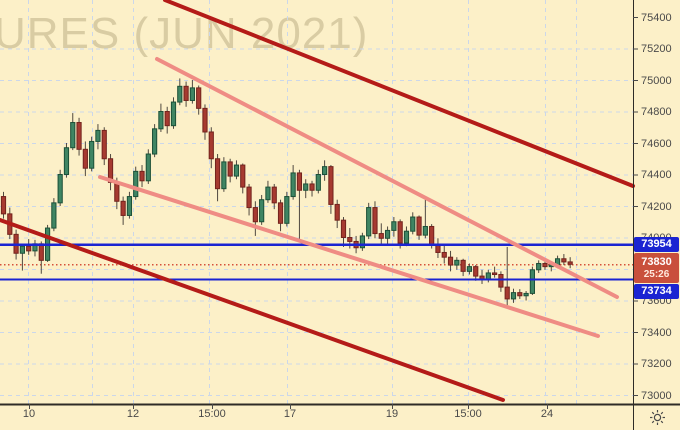  I want to click on support-price-text: 73734, so click(656, 291).